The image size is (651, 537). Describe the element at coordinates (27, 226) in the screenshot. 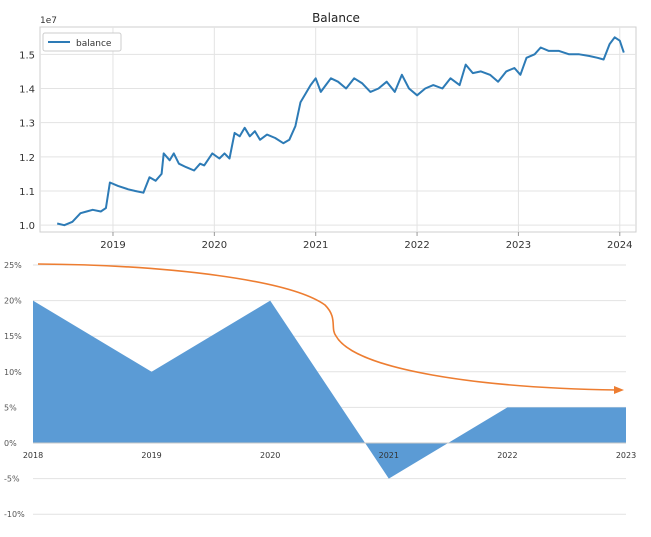

I see `y-tick-label: 1.0` at that location.